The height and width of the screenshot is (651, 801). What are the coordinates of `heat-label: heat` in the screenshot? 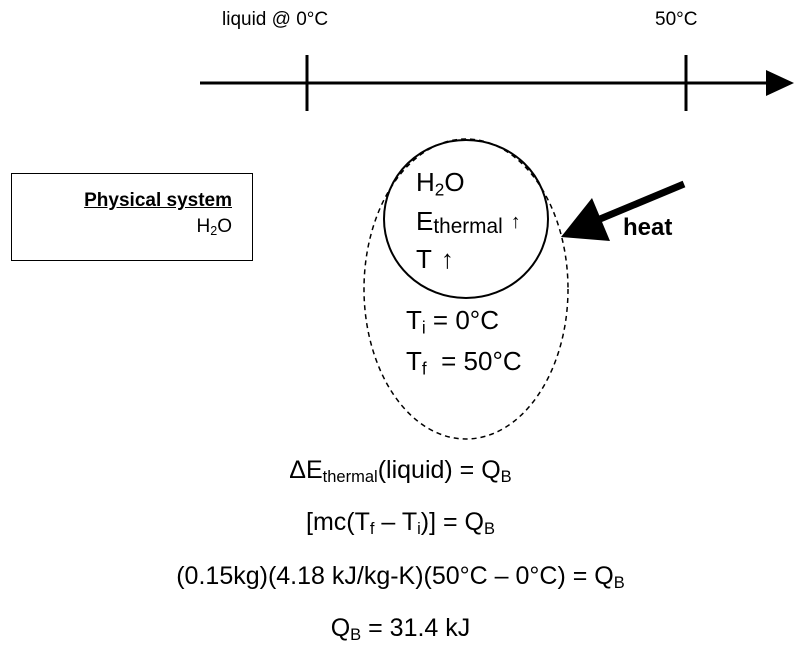 It's located at (648, 227).